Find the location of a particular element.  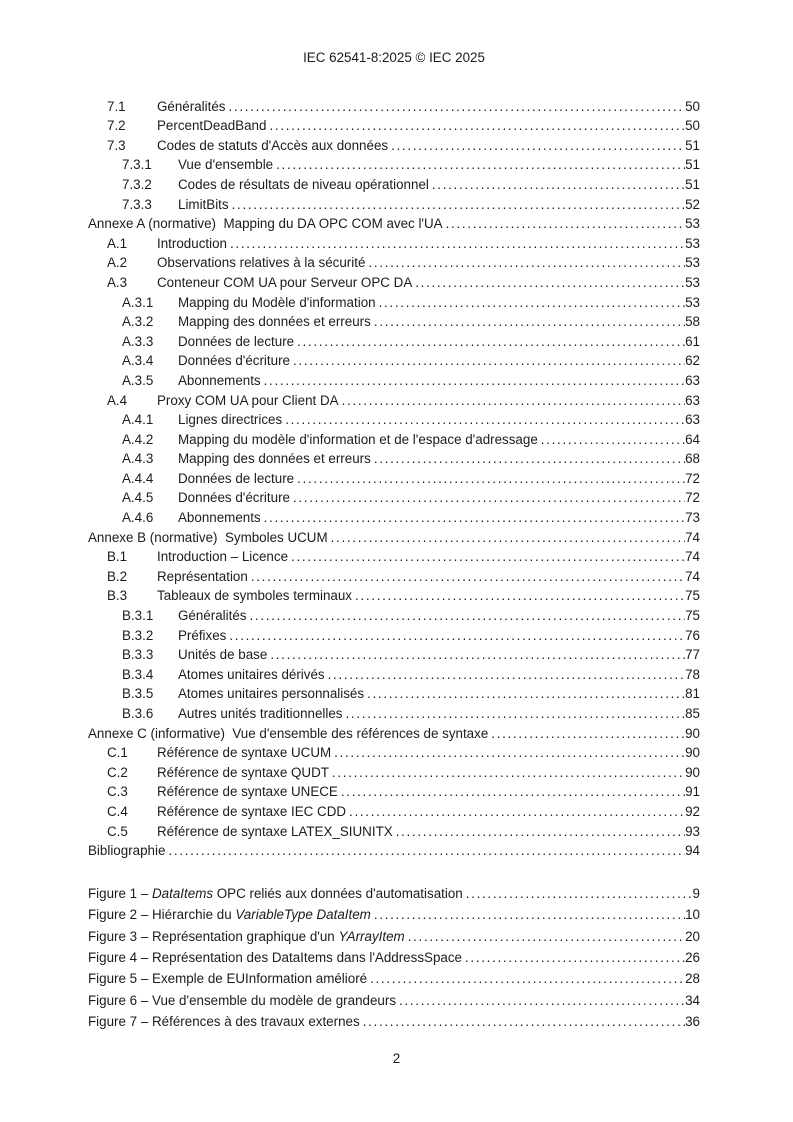

toc-entry-label: Généralités is located at coordinates (191, 106).